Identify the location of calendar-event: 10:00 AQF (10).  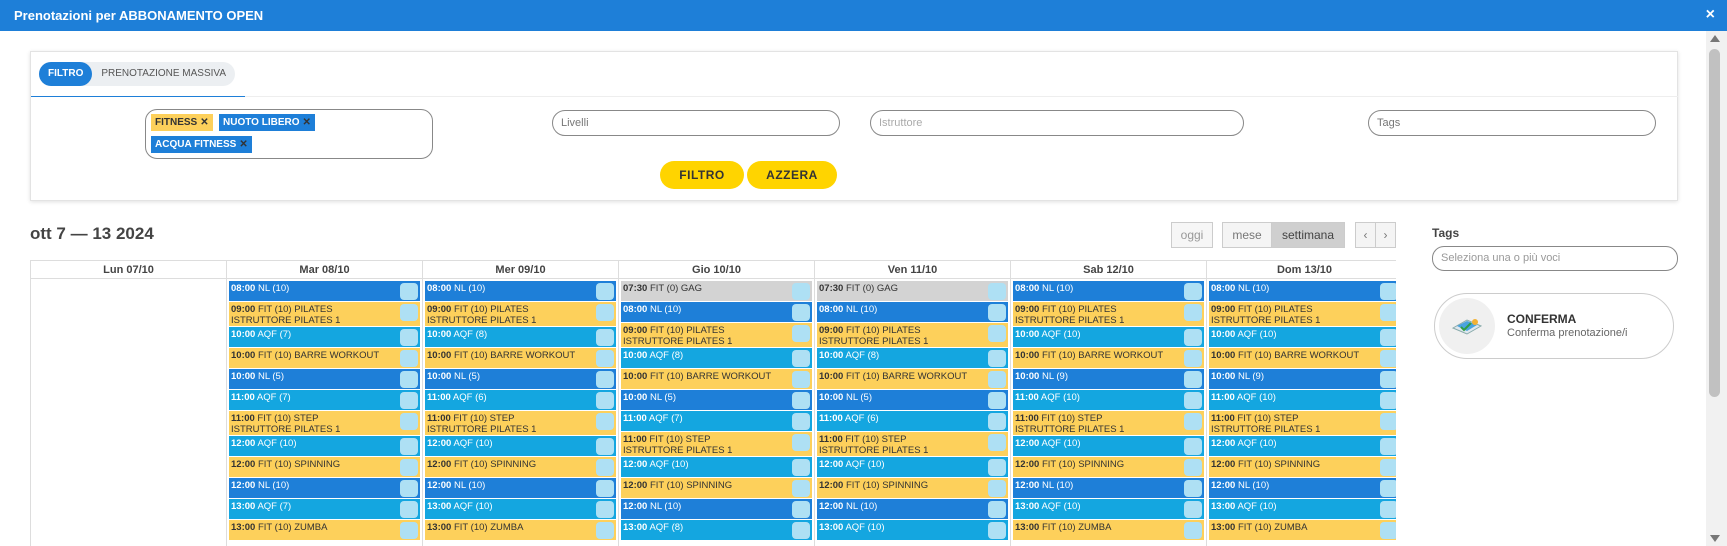
(1108, 337).